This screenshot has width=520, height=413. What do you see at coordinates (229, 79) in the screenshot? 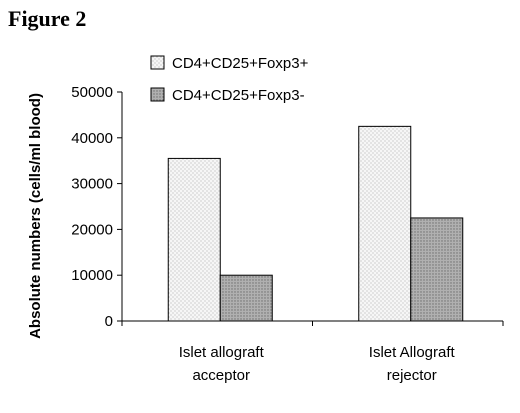
I see `legend: CD4+CD25+Foxp3+ CD4+CD25+Foxp3-` at bounding box center [229, 79].